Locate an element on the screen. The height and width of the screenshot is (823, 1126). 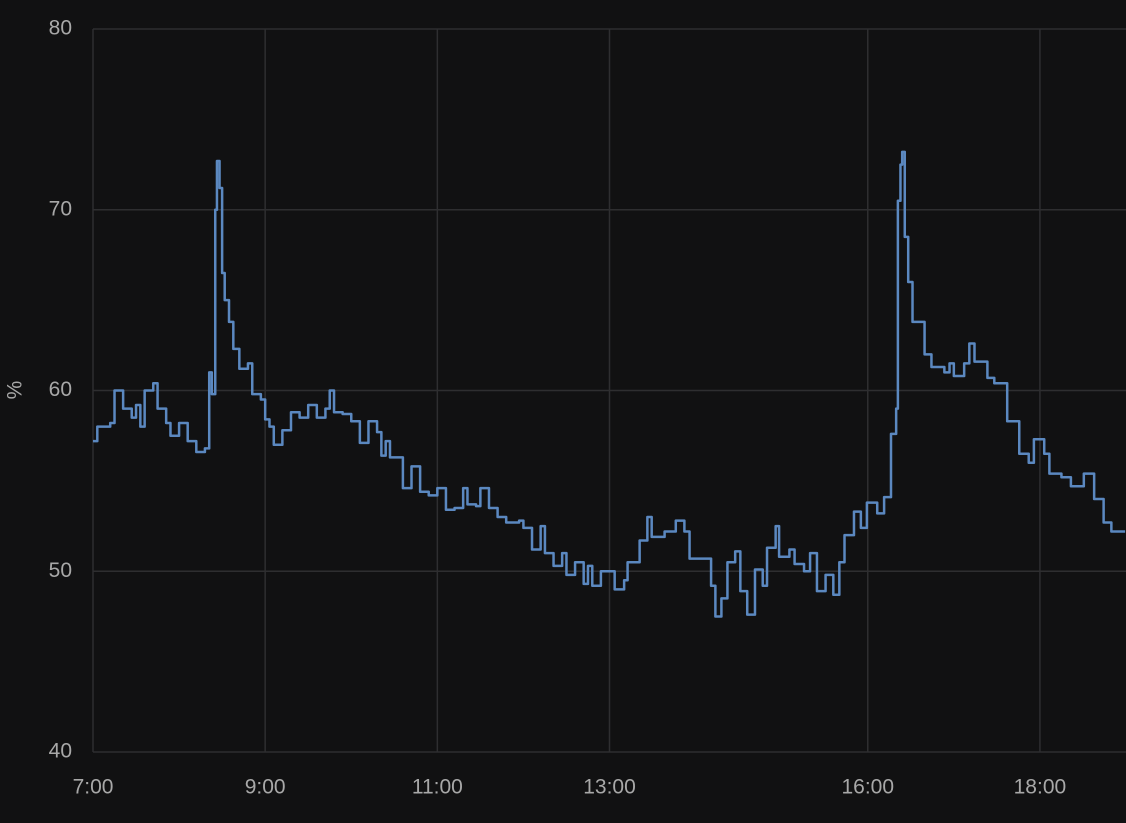
x-tick-label: 16:00 is located at coordinates (867, 787).